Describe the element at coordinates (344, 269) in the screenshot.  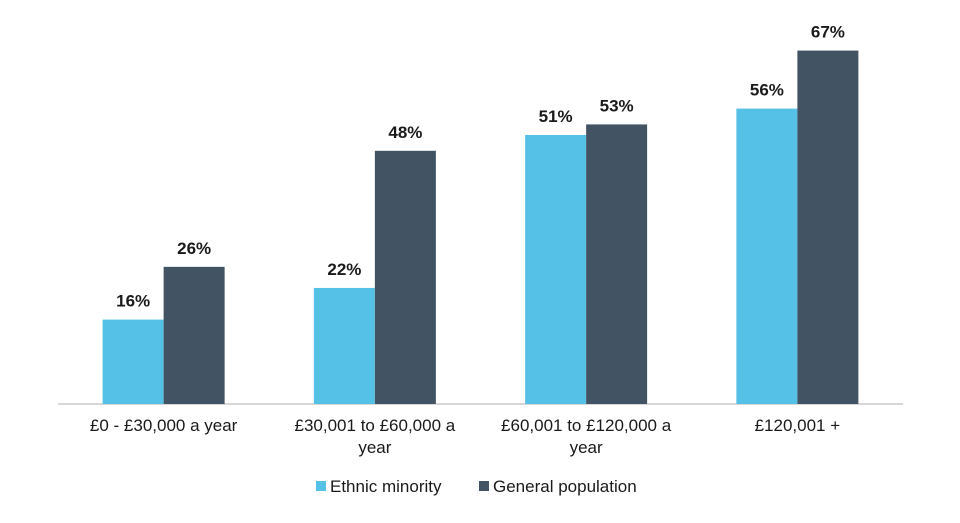
I see `data-label-ethnic-minority-1: 22%` at that location.